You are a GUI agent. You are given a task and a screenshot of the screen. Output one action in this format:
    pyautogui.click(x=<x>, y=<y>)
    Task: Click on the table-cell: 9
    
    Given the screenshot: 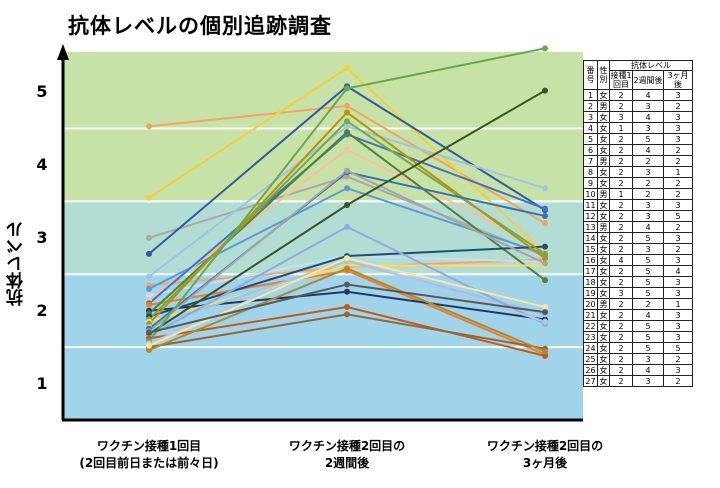 What is the action you would take?
    pyautogui.click(x=590, y=183)
    